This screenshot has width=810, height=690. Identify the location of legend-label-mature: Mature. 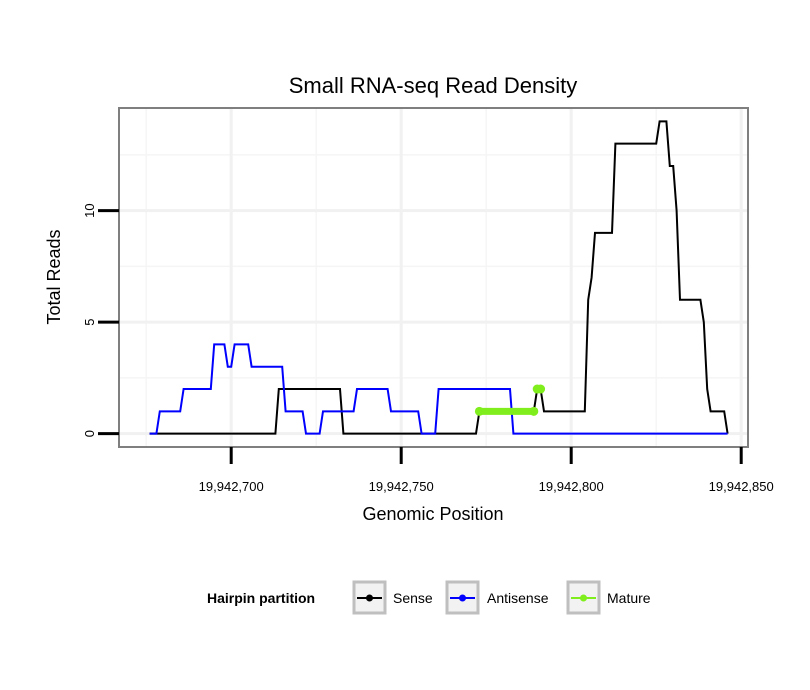
(629, 598).